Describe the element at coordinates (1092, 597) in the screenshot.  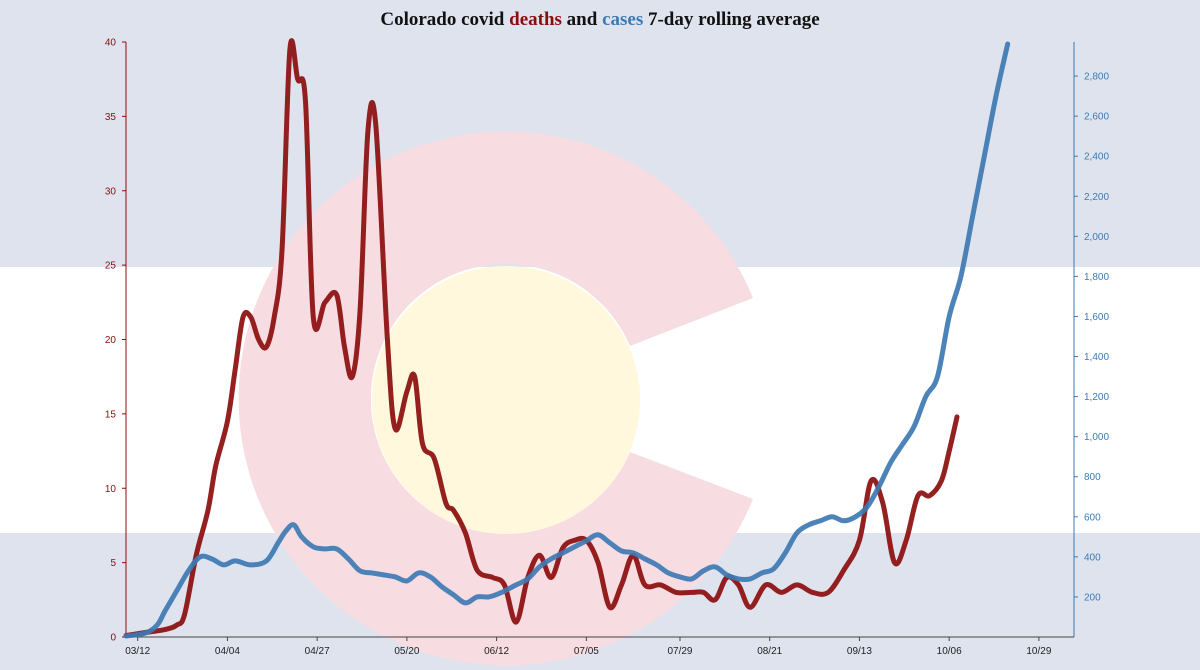
I see `right-y-tick-label: 200` at that location.